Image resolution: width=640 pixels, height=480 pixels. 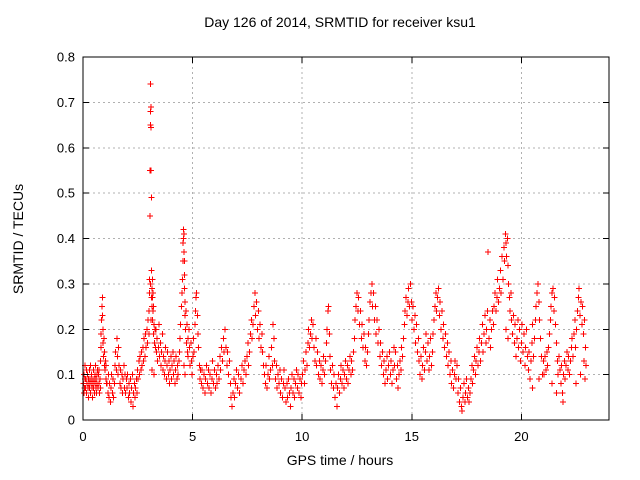 What do you see at coordinates (302, 436) in the screenshot?
I see `x-tick-label: 10` at bounding box center [302, 436].